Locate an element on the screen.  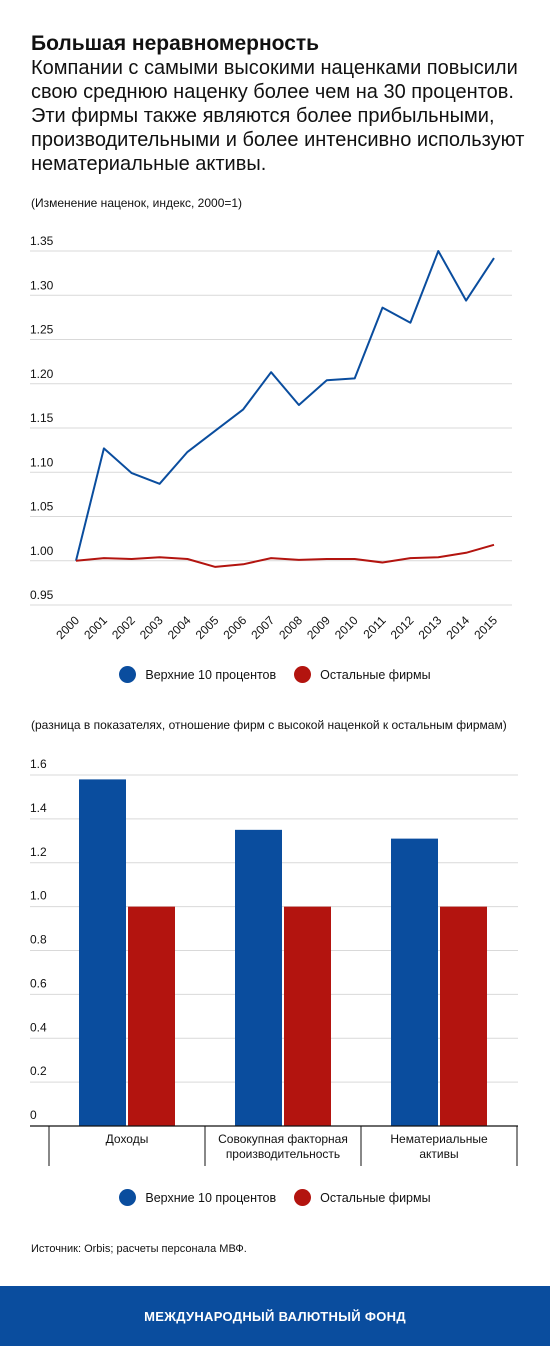
x-tick-label: 2005 is located at coordinates (207, 627).